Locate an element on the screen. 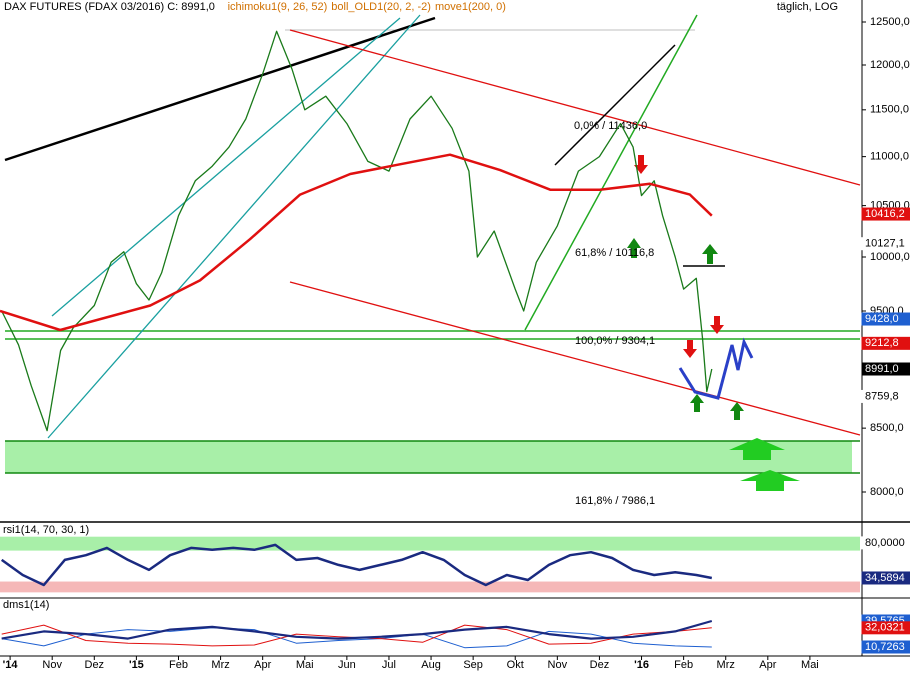  x-tick-label: Jul is located at coordinates (389, 665).